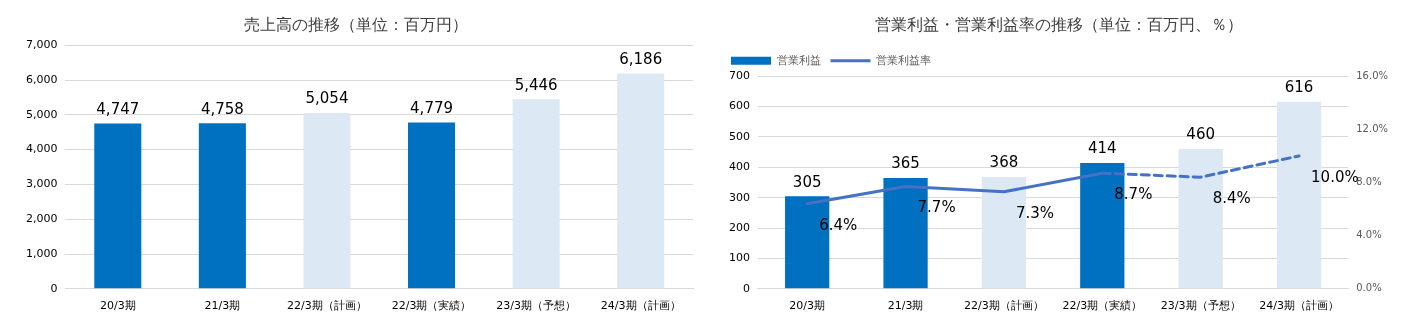 This screenshot has height=328, width=1417. I want to click on y-tick-label: 700, so click(739, 76).